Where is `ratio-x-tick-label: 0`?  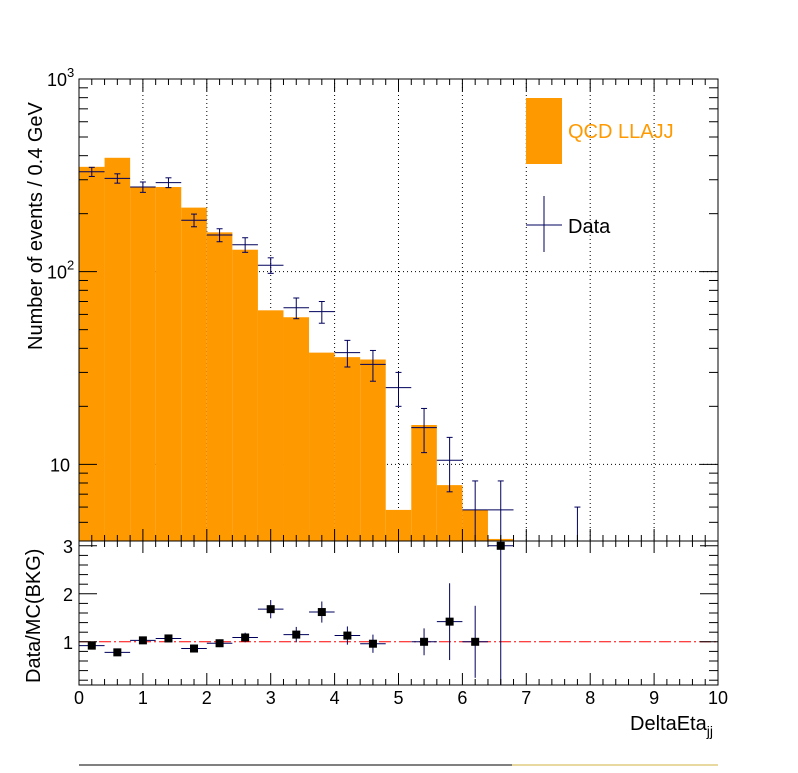
ratio-x-tick-label: 0 is located at coordinates (79, 698).